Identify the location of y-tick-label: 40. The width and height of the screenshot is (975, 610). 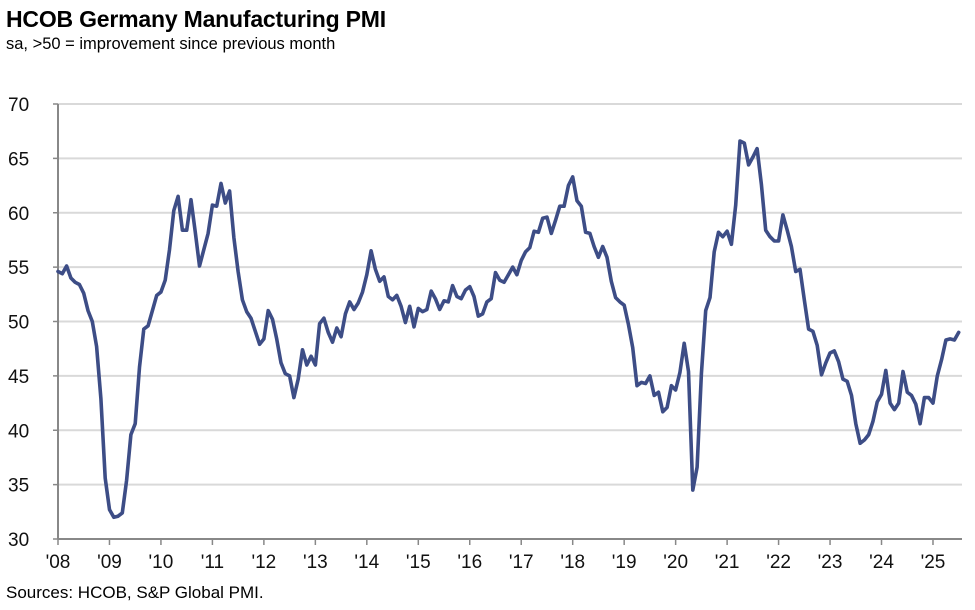
(18, 431).